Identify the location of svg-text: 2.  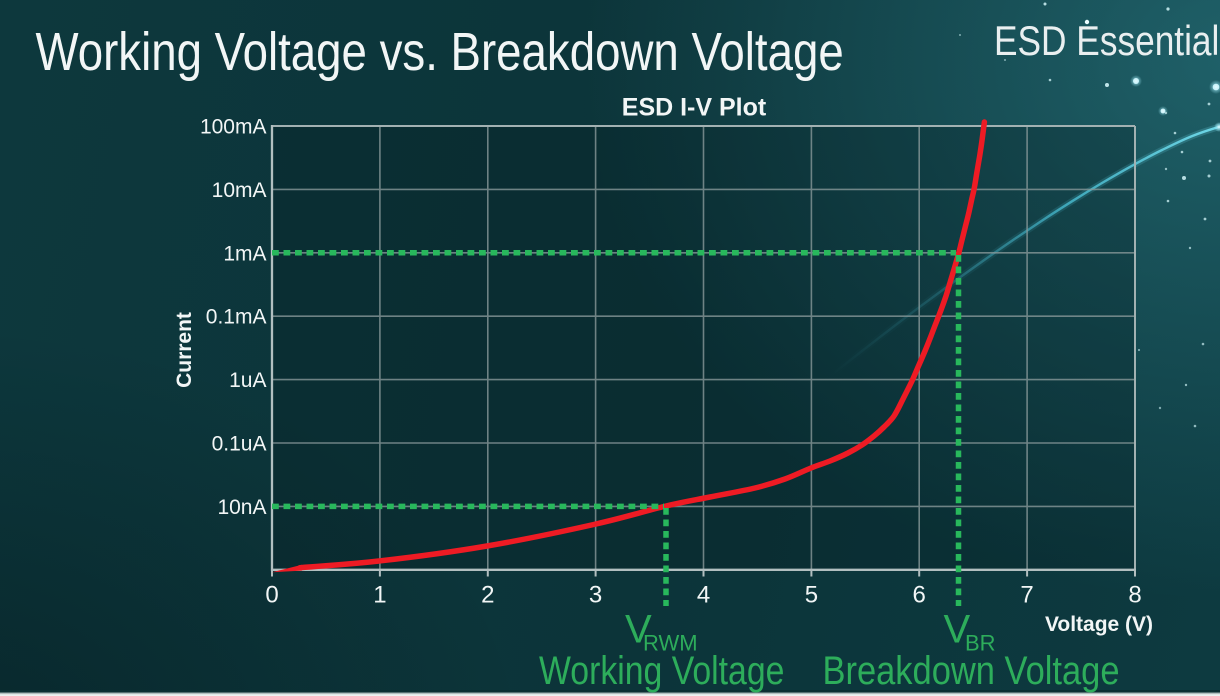
(487, 595).